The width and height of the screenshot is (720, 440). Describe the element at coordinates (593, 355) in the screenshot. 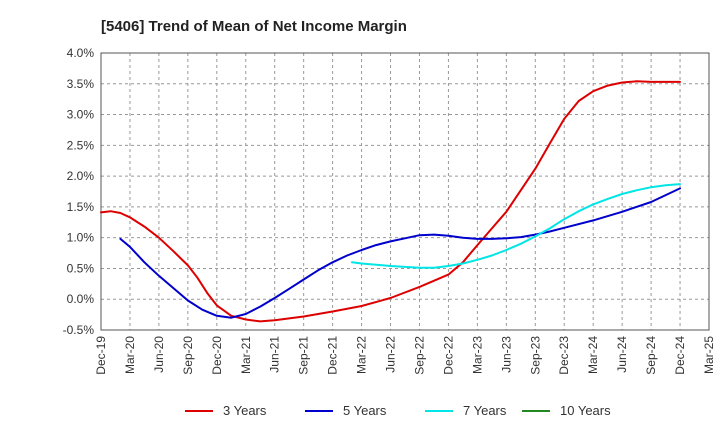

I see `x-tick-label: Mar-24` at that location.